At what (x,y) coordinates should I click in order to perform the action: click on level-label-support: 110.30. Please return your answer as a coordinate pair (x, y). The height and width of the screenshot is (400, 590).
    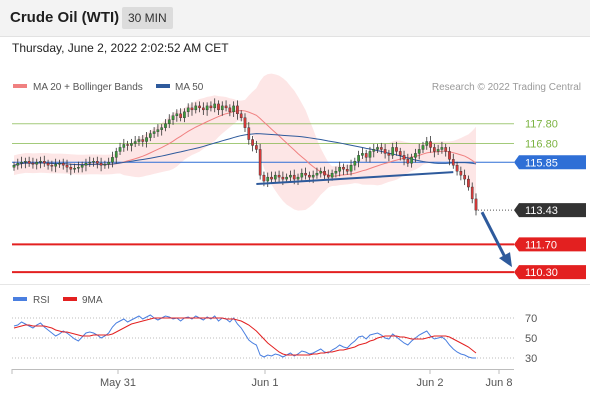
    Looking at the image, I should click on (541, 273).